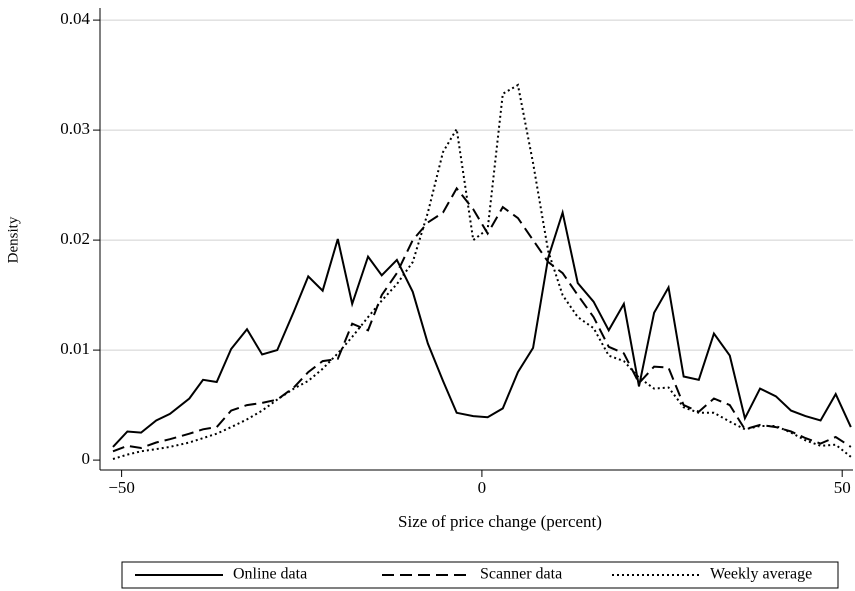 This screenshot has height=591, width=855. I want to click on y-tick-label: 0.03, so click(75, 128).